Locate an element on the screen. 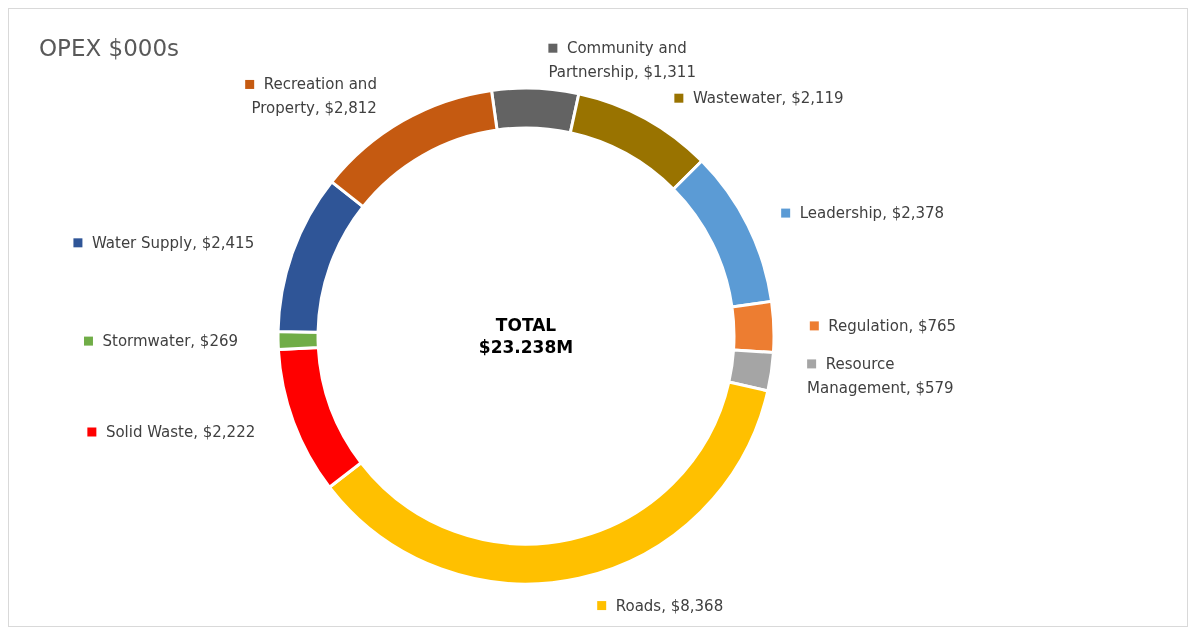  legend-label: Recreation and Property, $2,812 is located at coordinates (314, 96).